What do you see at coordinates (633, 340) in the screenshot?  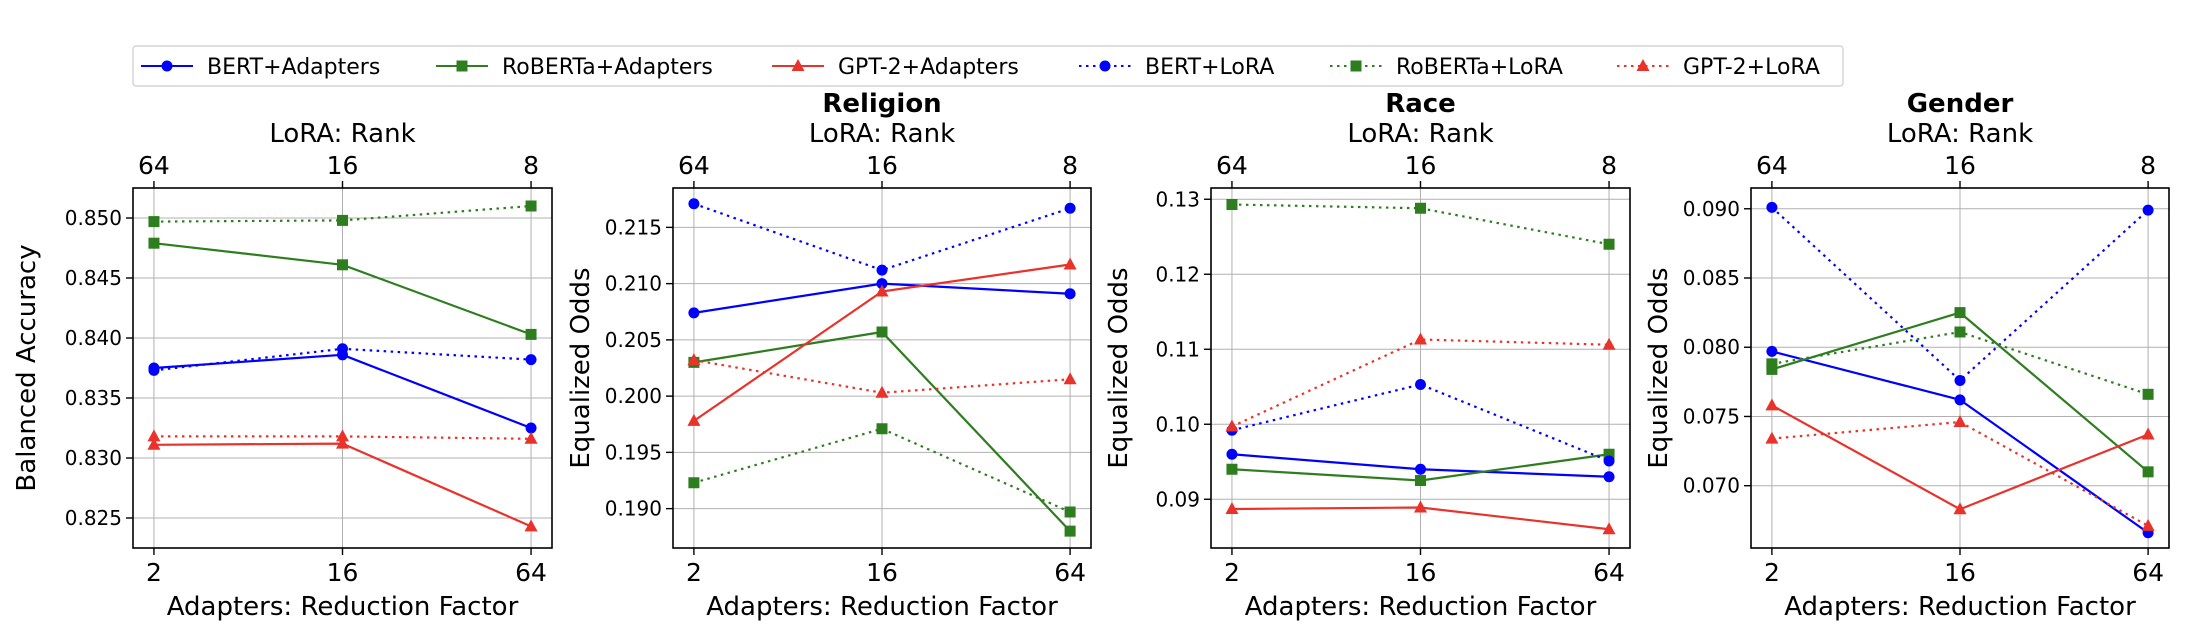 I see `y-tick-label: 0.205` at bounding box center [633, 340].